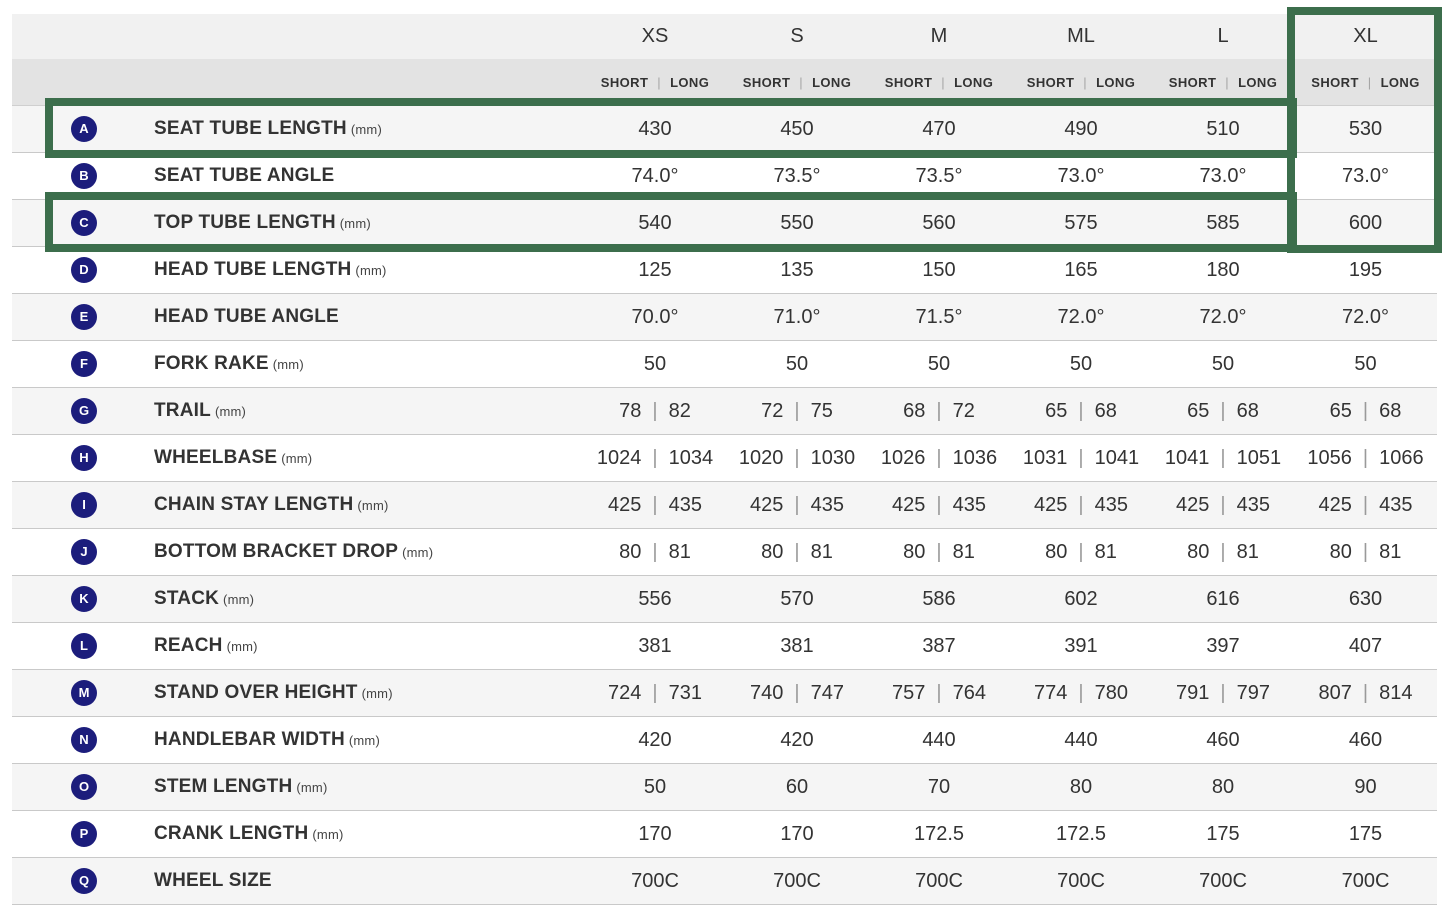 The height and width of the screenshot is (921, 1451). What do you see at coordinates (909, 692) in the screenshot?
I see `short-value: 757` at bounding box center [909, 692].